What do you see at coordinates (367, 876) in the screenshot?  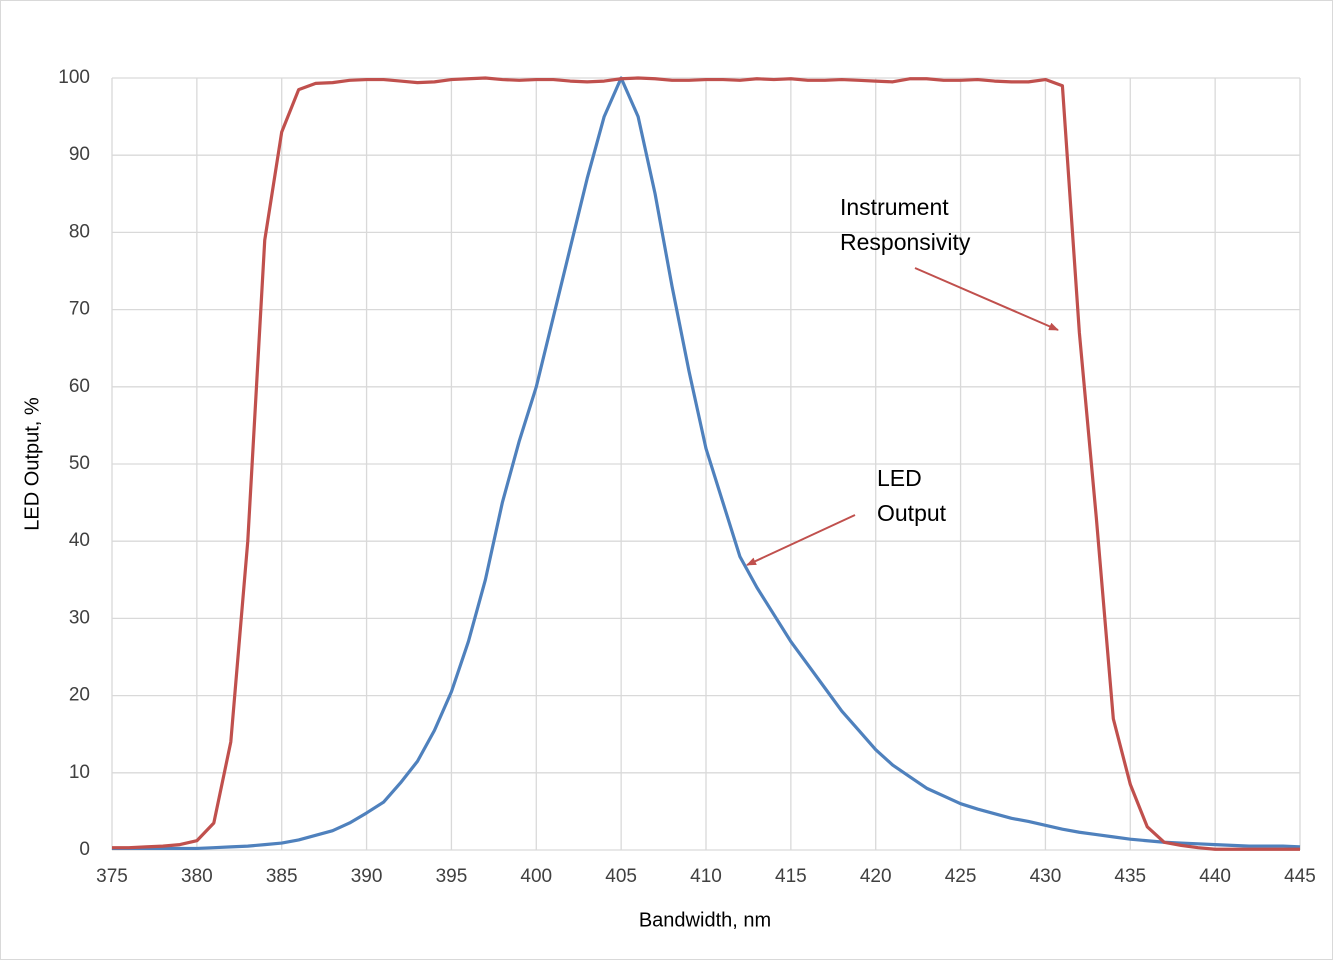 I see `x-tick-label: 390` at bounding box center [367, 876].